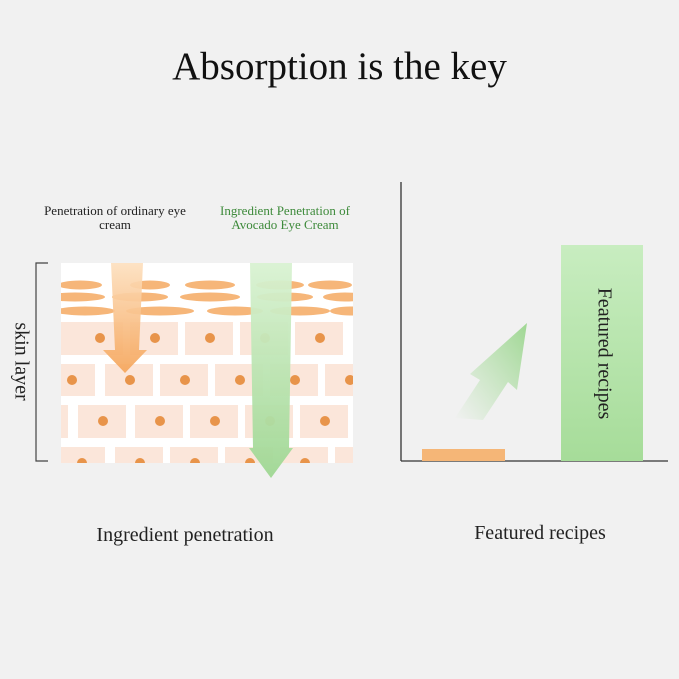 This screenshot has height=679, width=679. Describe the element at coordinates (185, 535) in the screenshot. I see `left-caption: Ingredient penetration` at that location.